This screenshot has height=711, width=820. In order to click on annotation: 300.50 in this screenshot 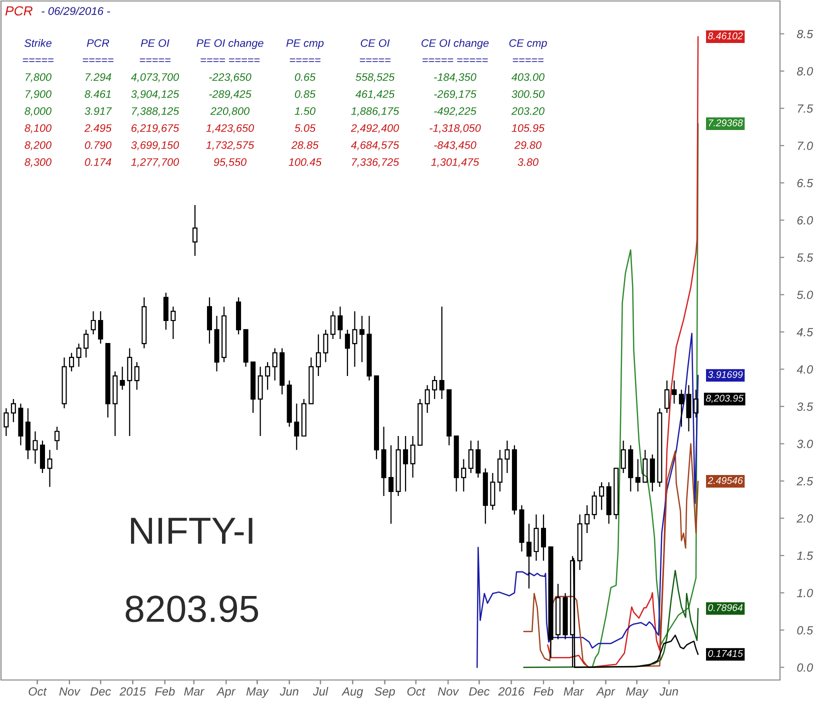, I will do `click(528, 94)`.